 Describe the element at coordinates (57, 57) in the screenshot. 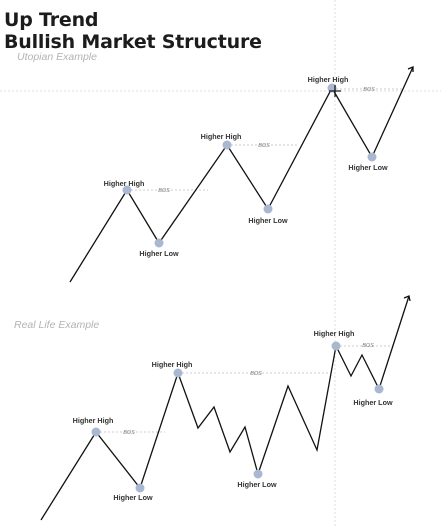

I see `utopian-example-subtitle: Utopian Example` at that location.